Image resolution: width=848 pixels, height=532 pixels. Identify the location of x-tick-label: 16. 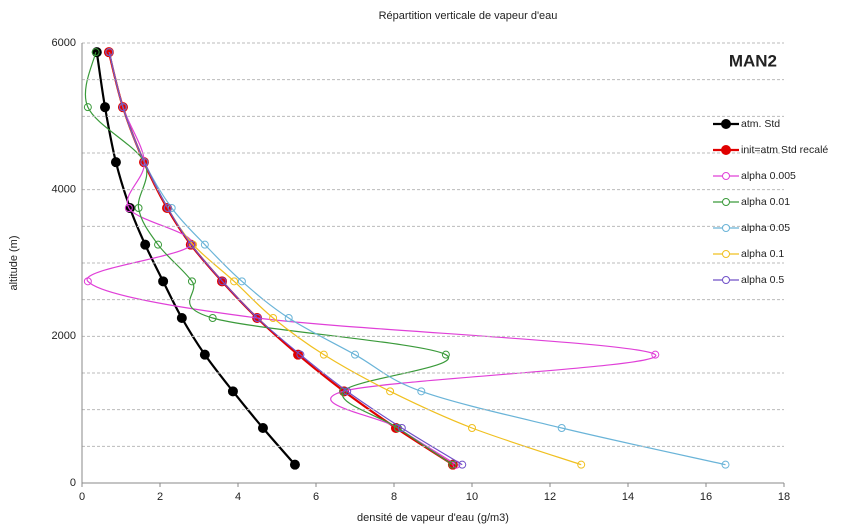
(706, 497).